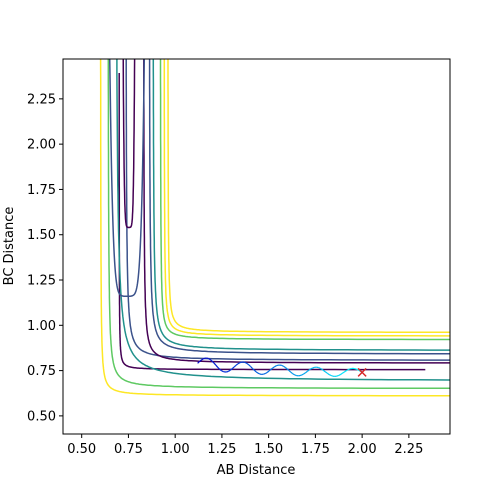 The image size is (500, 492). What do you see at coordinates (41, 371) in the screenshot?
I see `y-tick-label: 0.75` at bounding box center [41, 371].